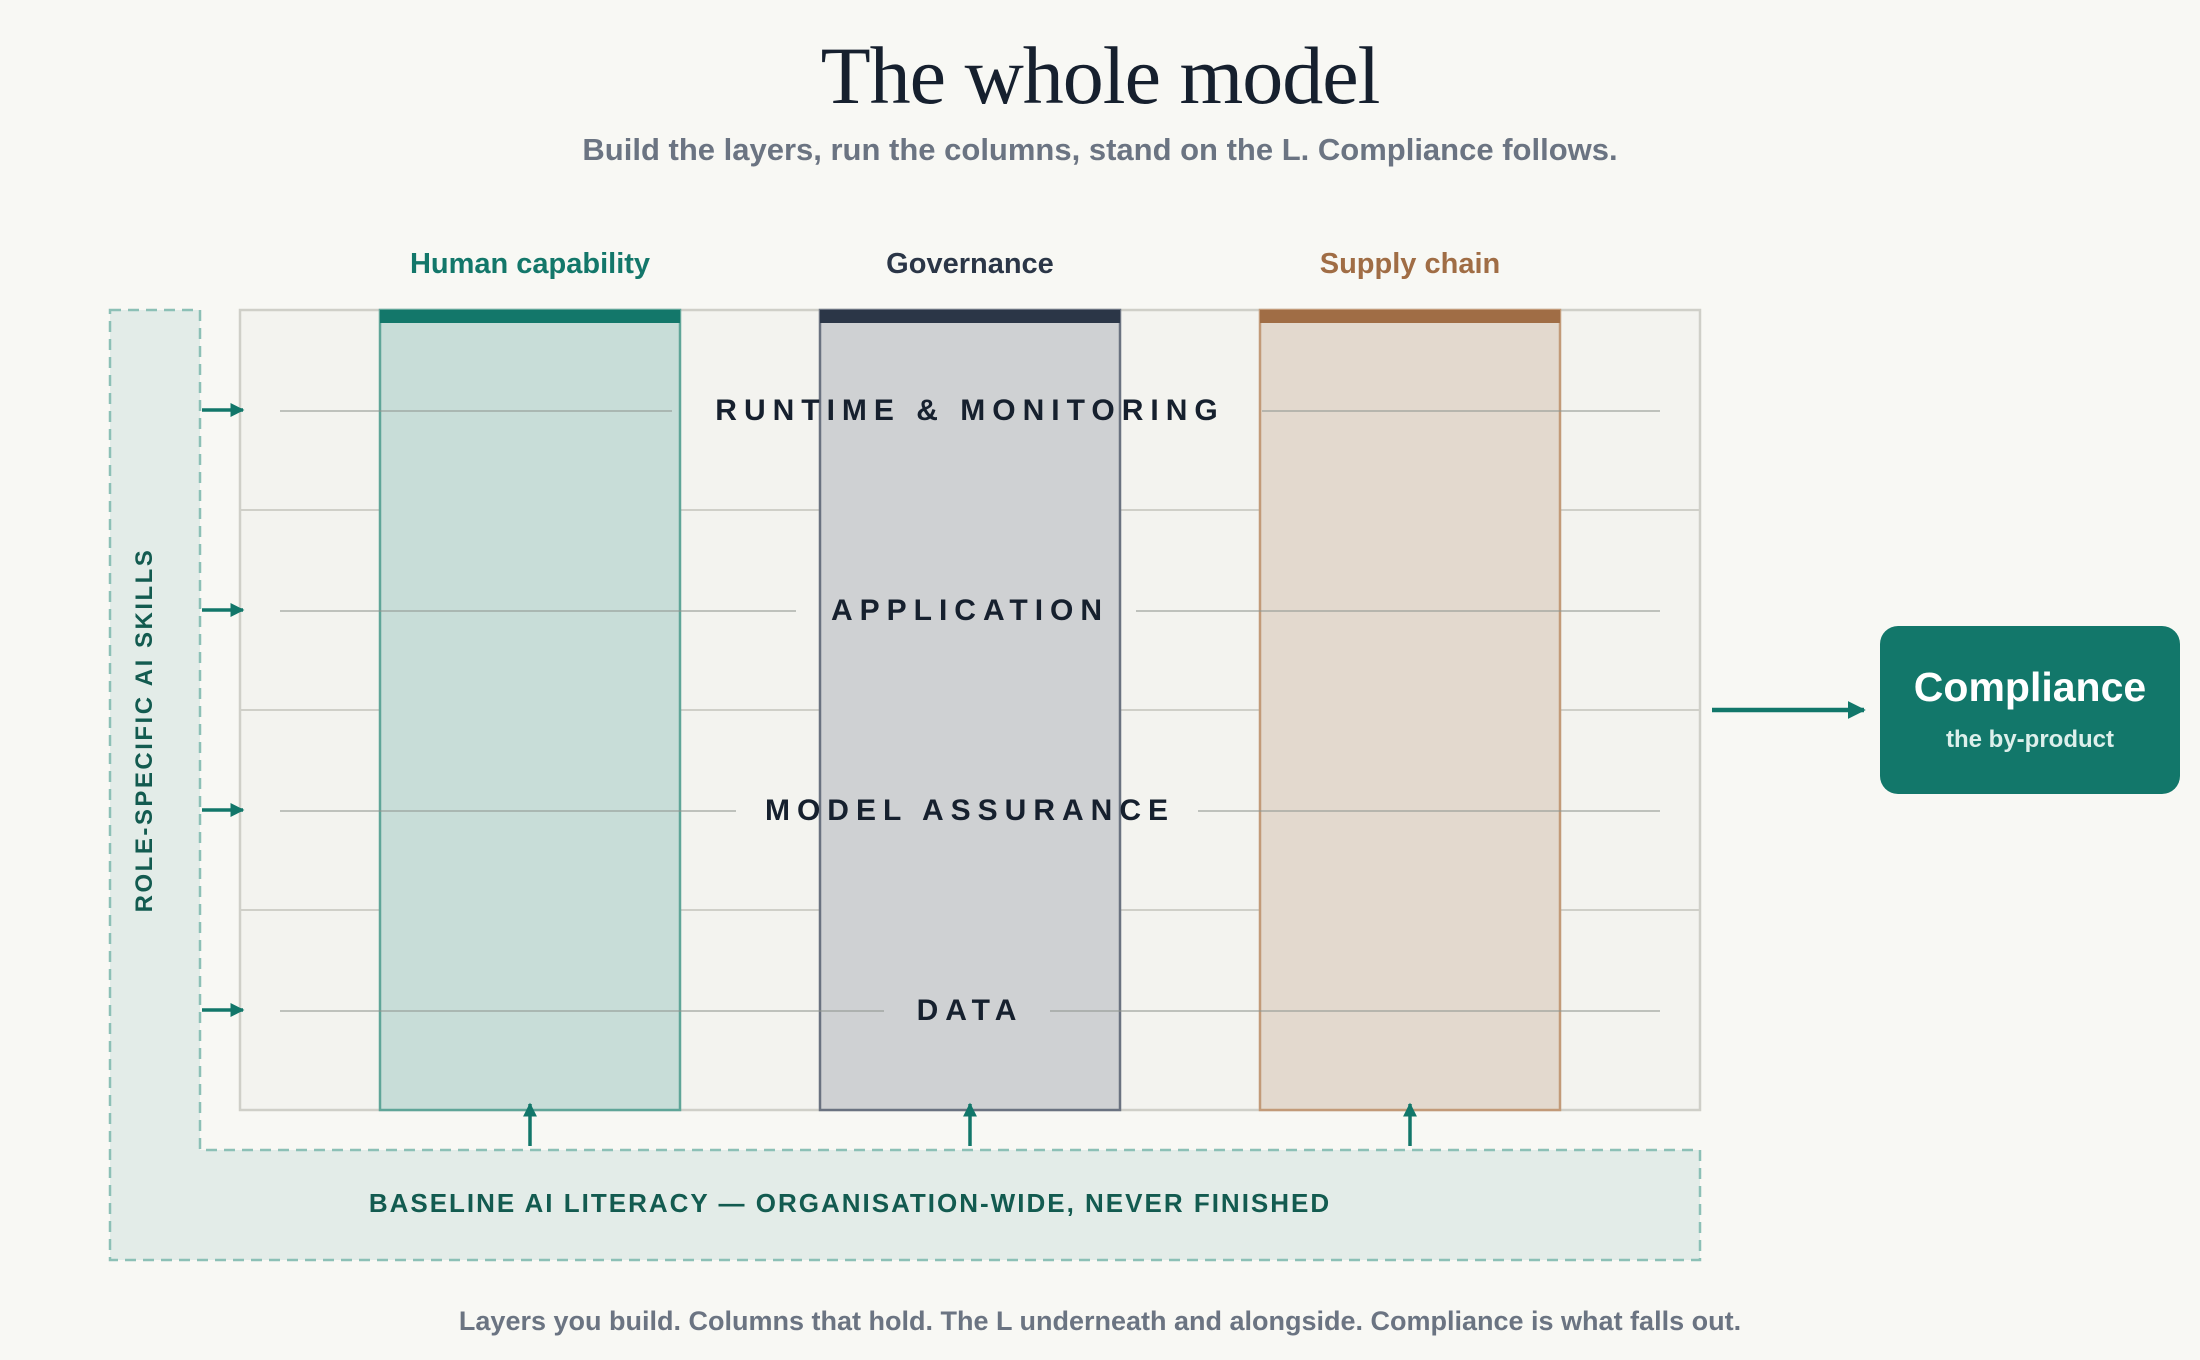  What do you see at coordinates (1410, 316) in the screenshot?
I see `column-supply-chain-cap` at bounding box center [1410, 316].